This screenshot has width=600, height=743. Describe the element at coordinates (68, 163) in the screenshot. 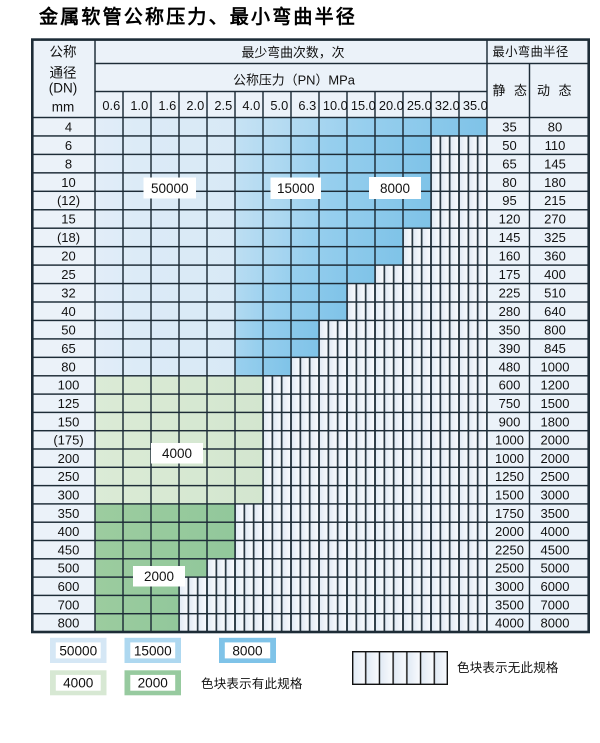

I see `svg-text: 8` at that location.